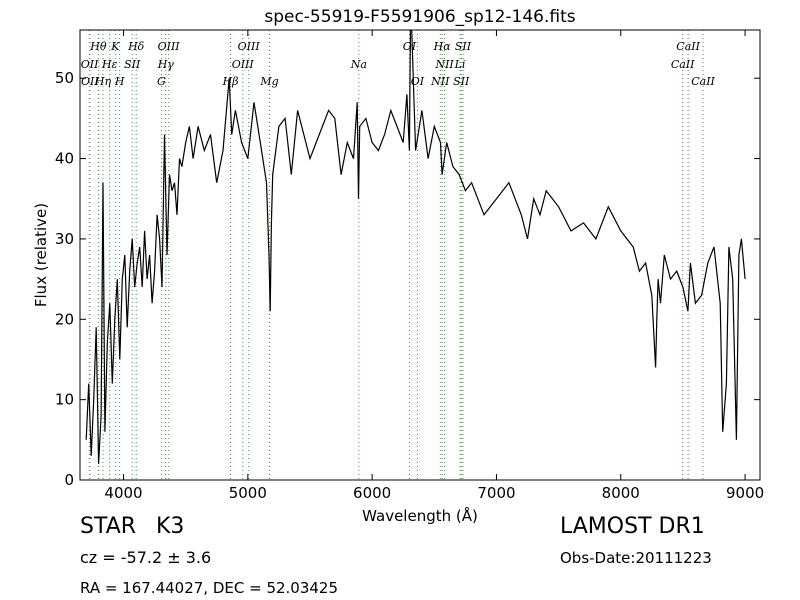 Image resolution: width=800 pixels, height=600 pixels. What do you see at coordinates (98, 46) in the screenshot?
I see `line-label: Hθ` at bounding box center [98, 46].